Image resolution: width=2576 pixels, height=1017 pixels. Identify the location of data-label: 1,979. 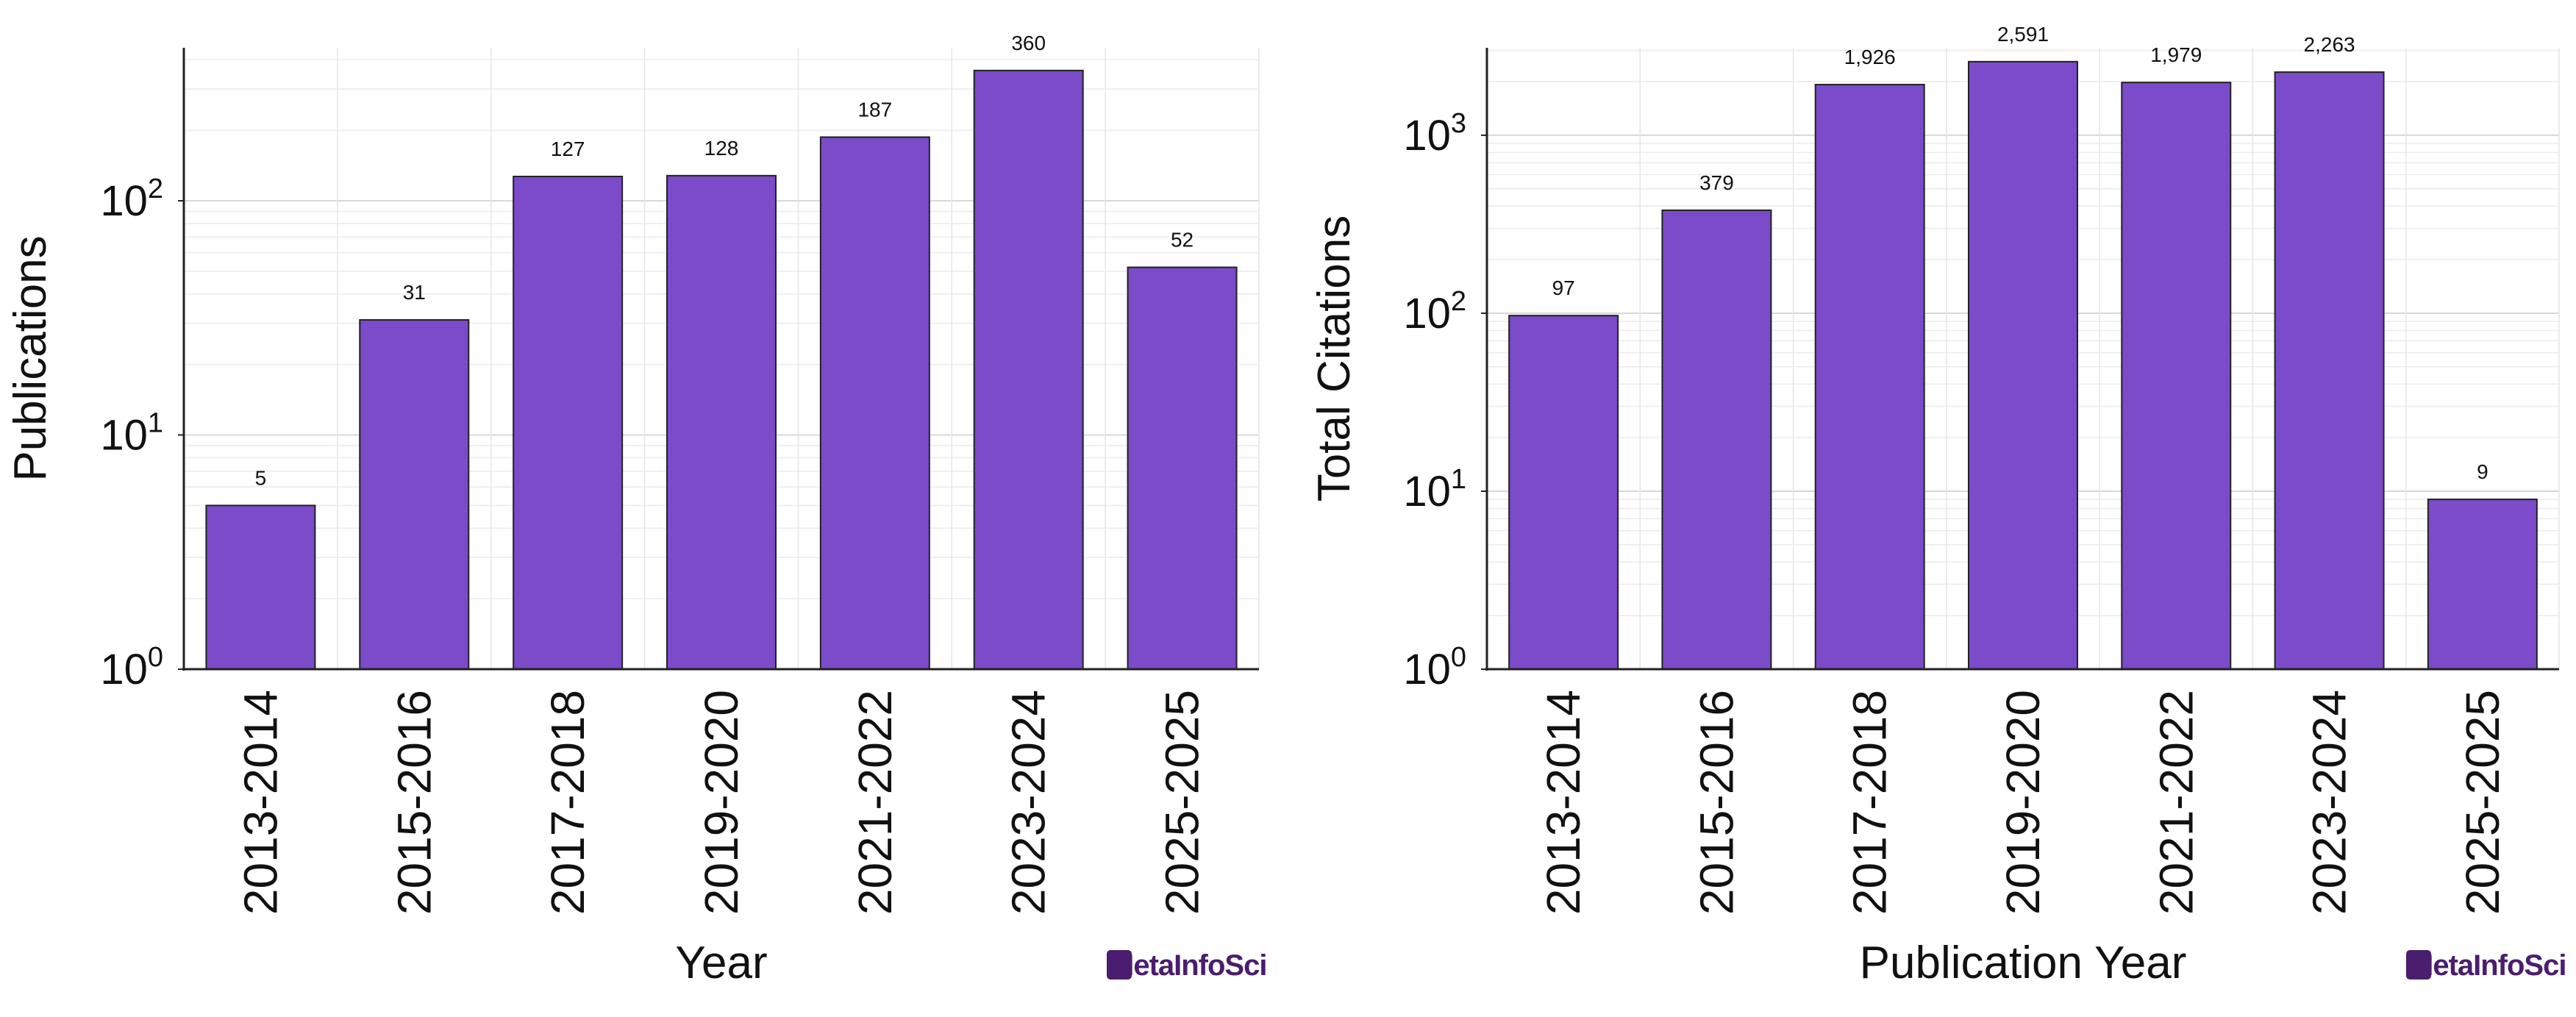
(2176, 54).